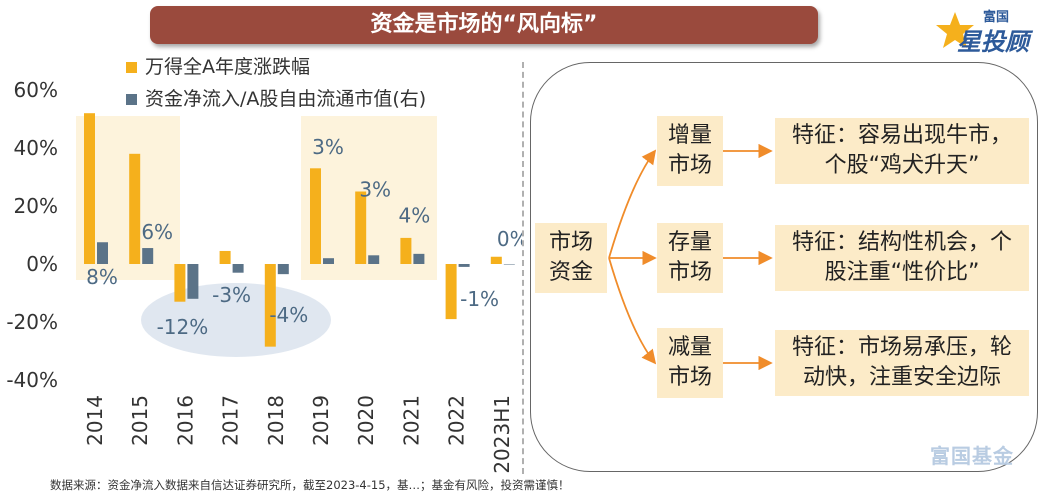  What do you see at coordinates (231, 295) in the screenshot?
I see `data-label: -3%` at bounding box center [231, 295].